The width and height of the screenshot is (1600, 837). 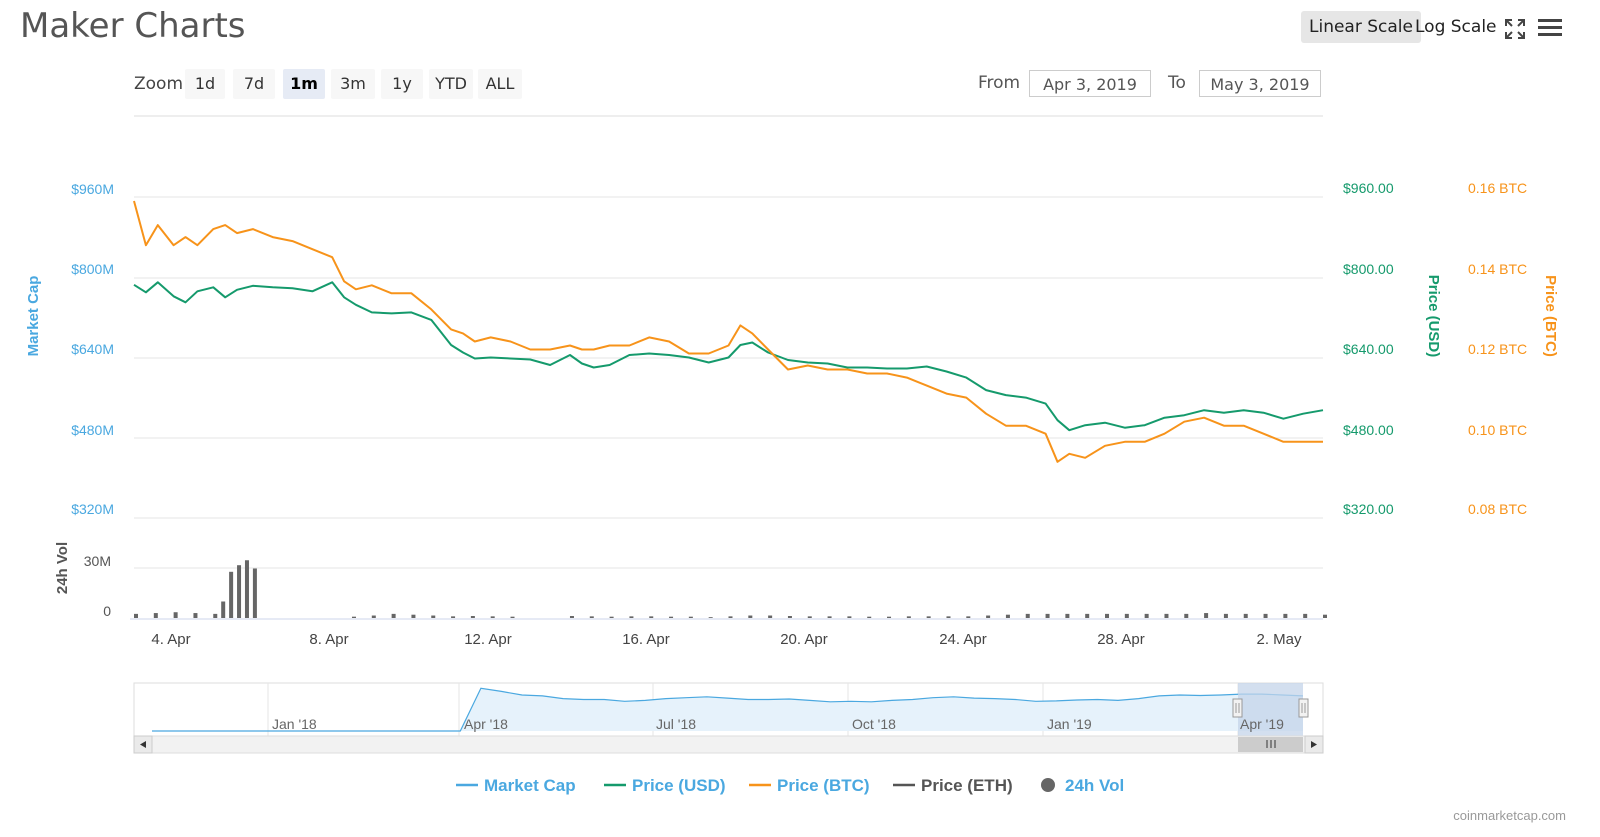 I want to click on btc-tick-010: 0.10 BTC, so click(x=1497, y=430).